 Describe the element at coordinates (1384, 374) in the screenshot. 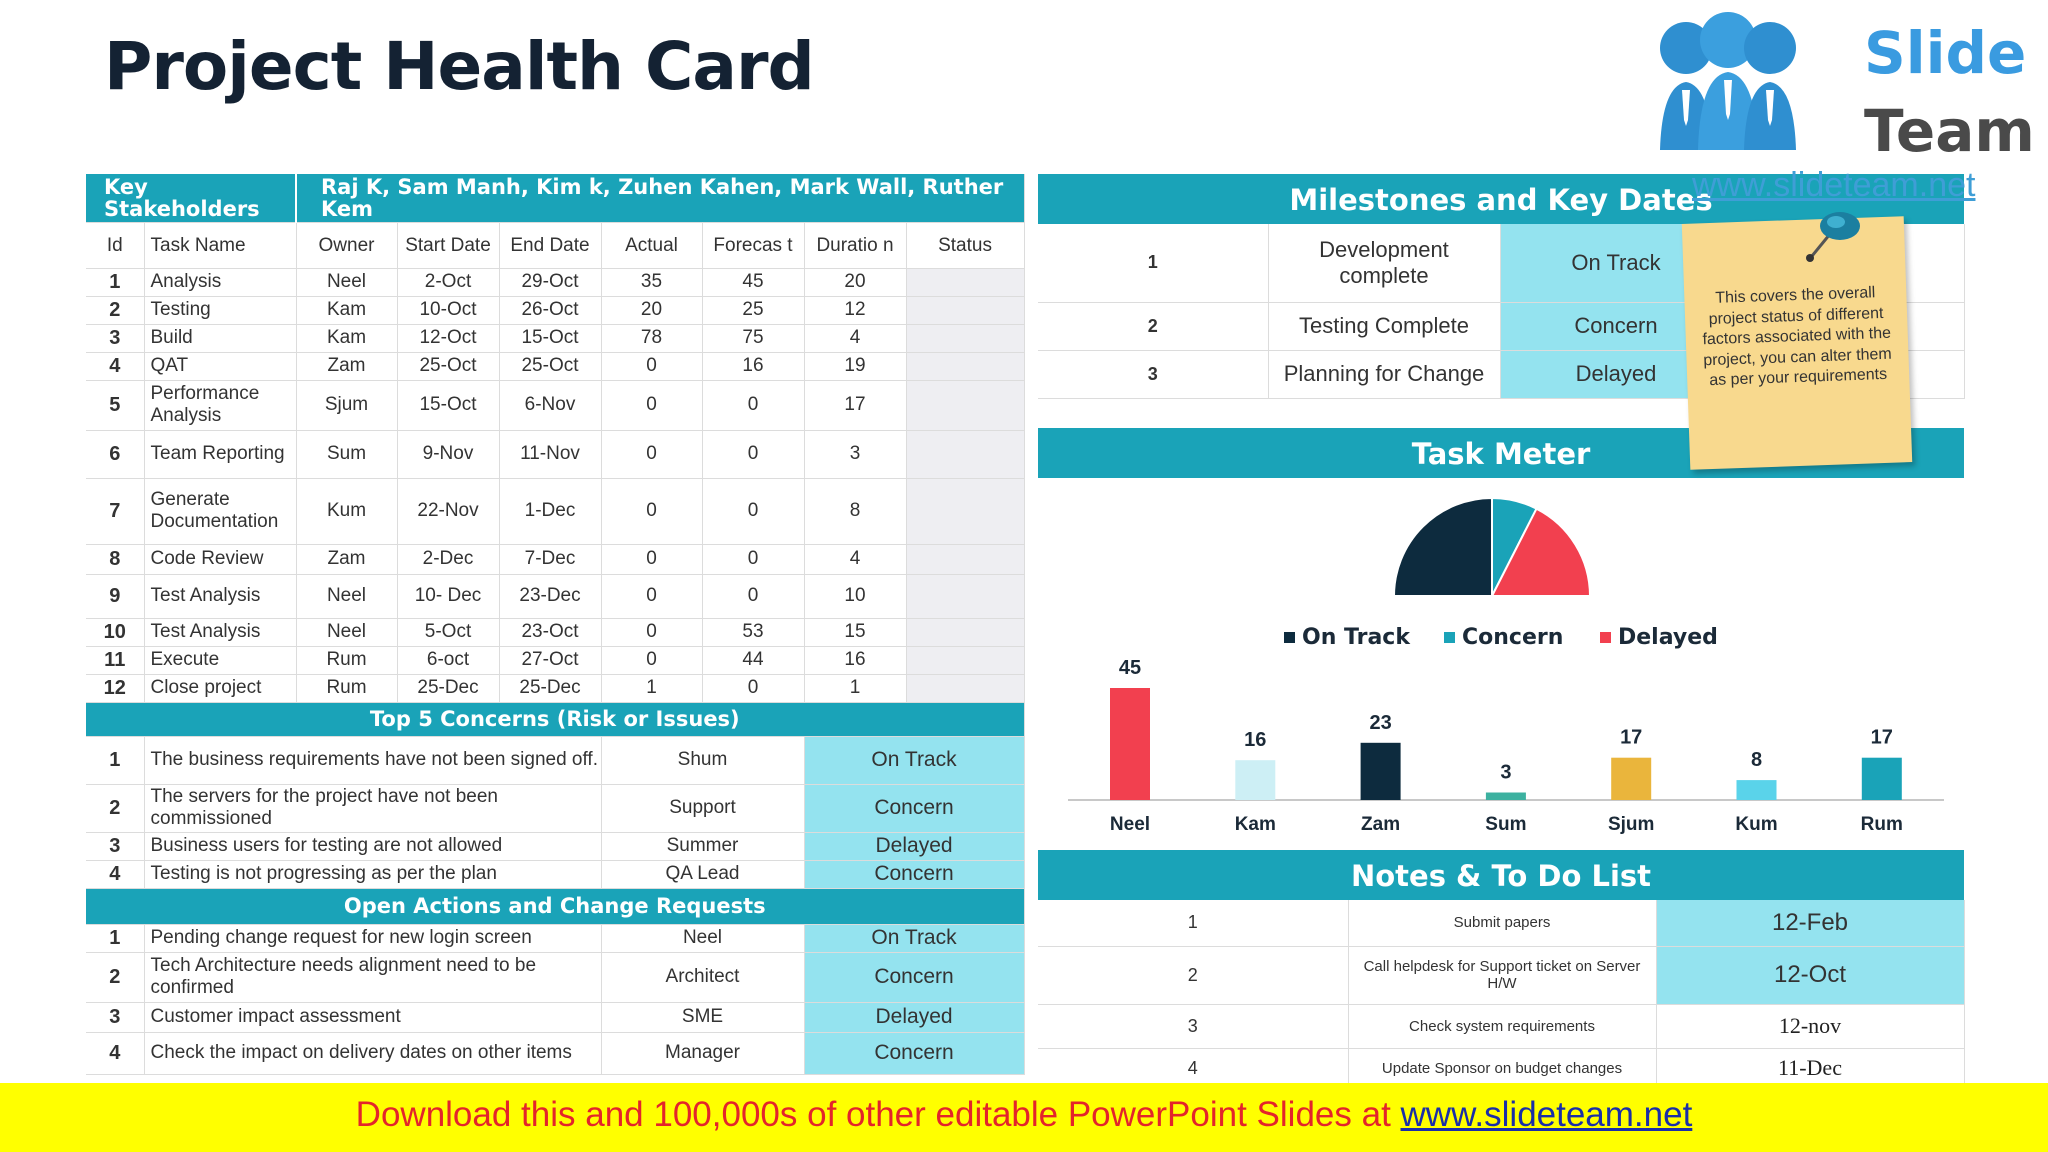

I see `milestone-name: Planning for Change` at that location.